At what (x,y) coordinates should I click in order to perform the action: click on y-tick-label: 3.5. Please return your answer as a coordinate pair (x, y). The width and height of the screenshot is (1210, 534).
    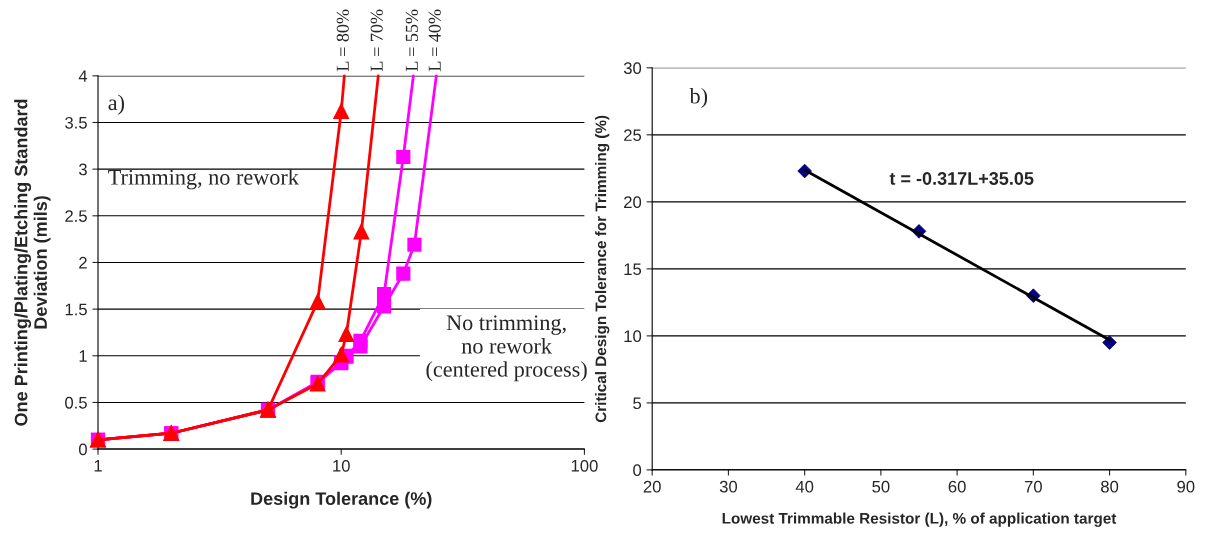
    Looking at the image, I should click on (76, 122).